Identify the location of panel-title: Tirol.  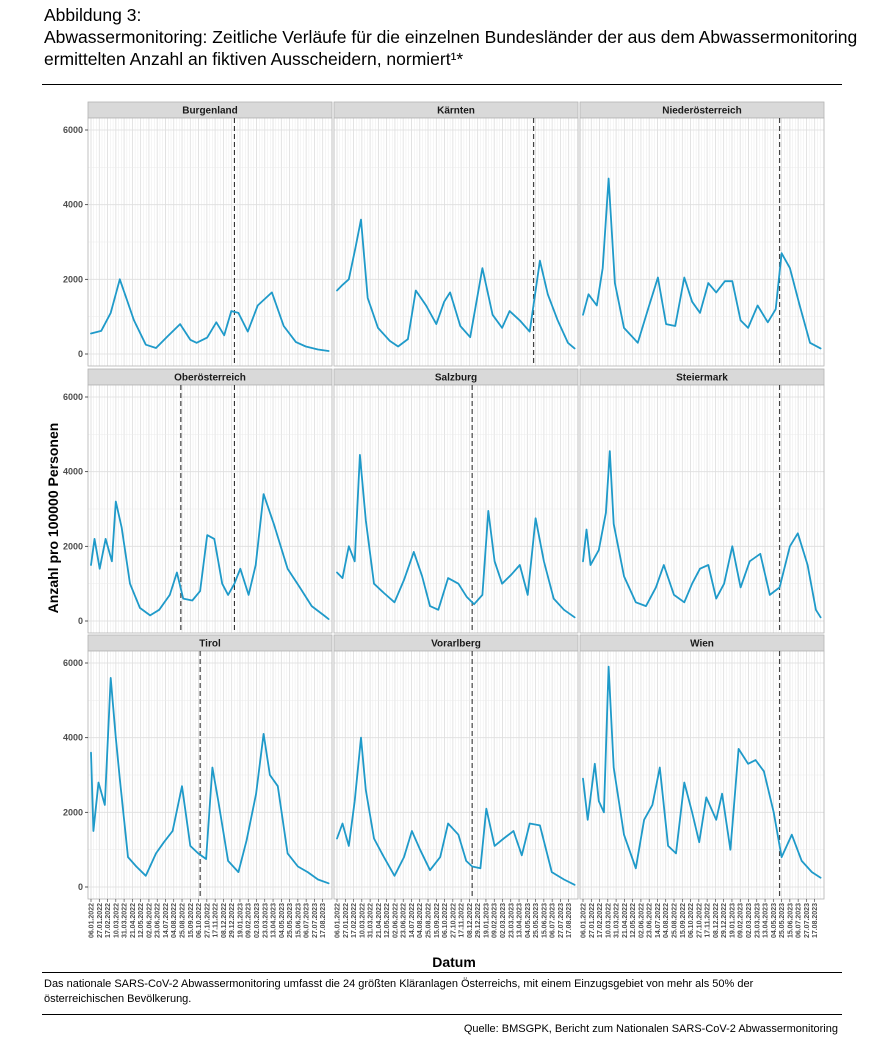
(210, 644).